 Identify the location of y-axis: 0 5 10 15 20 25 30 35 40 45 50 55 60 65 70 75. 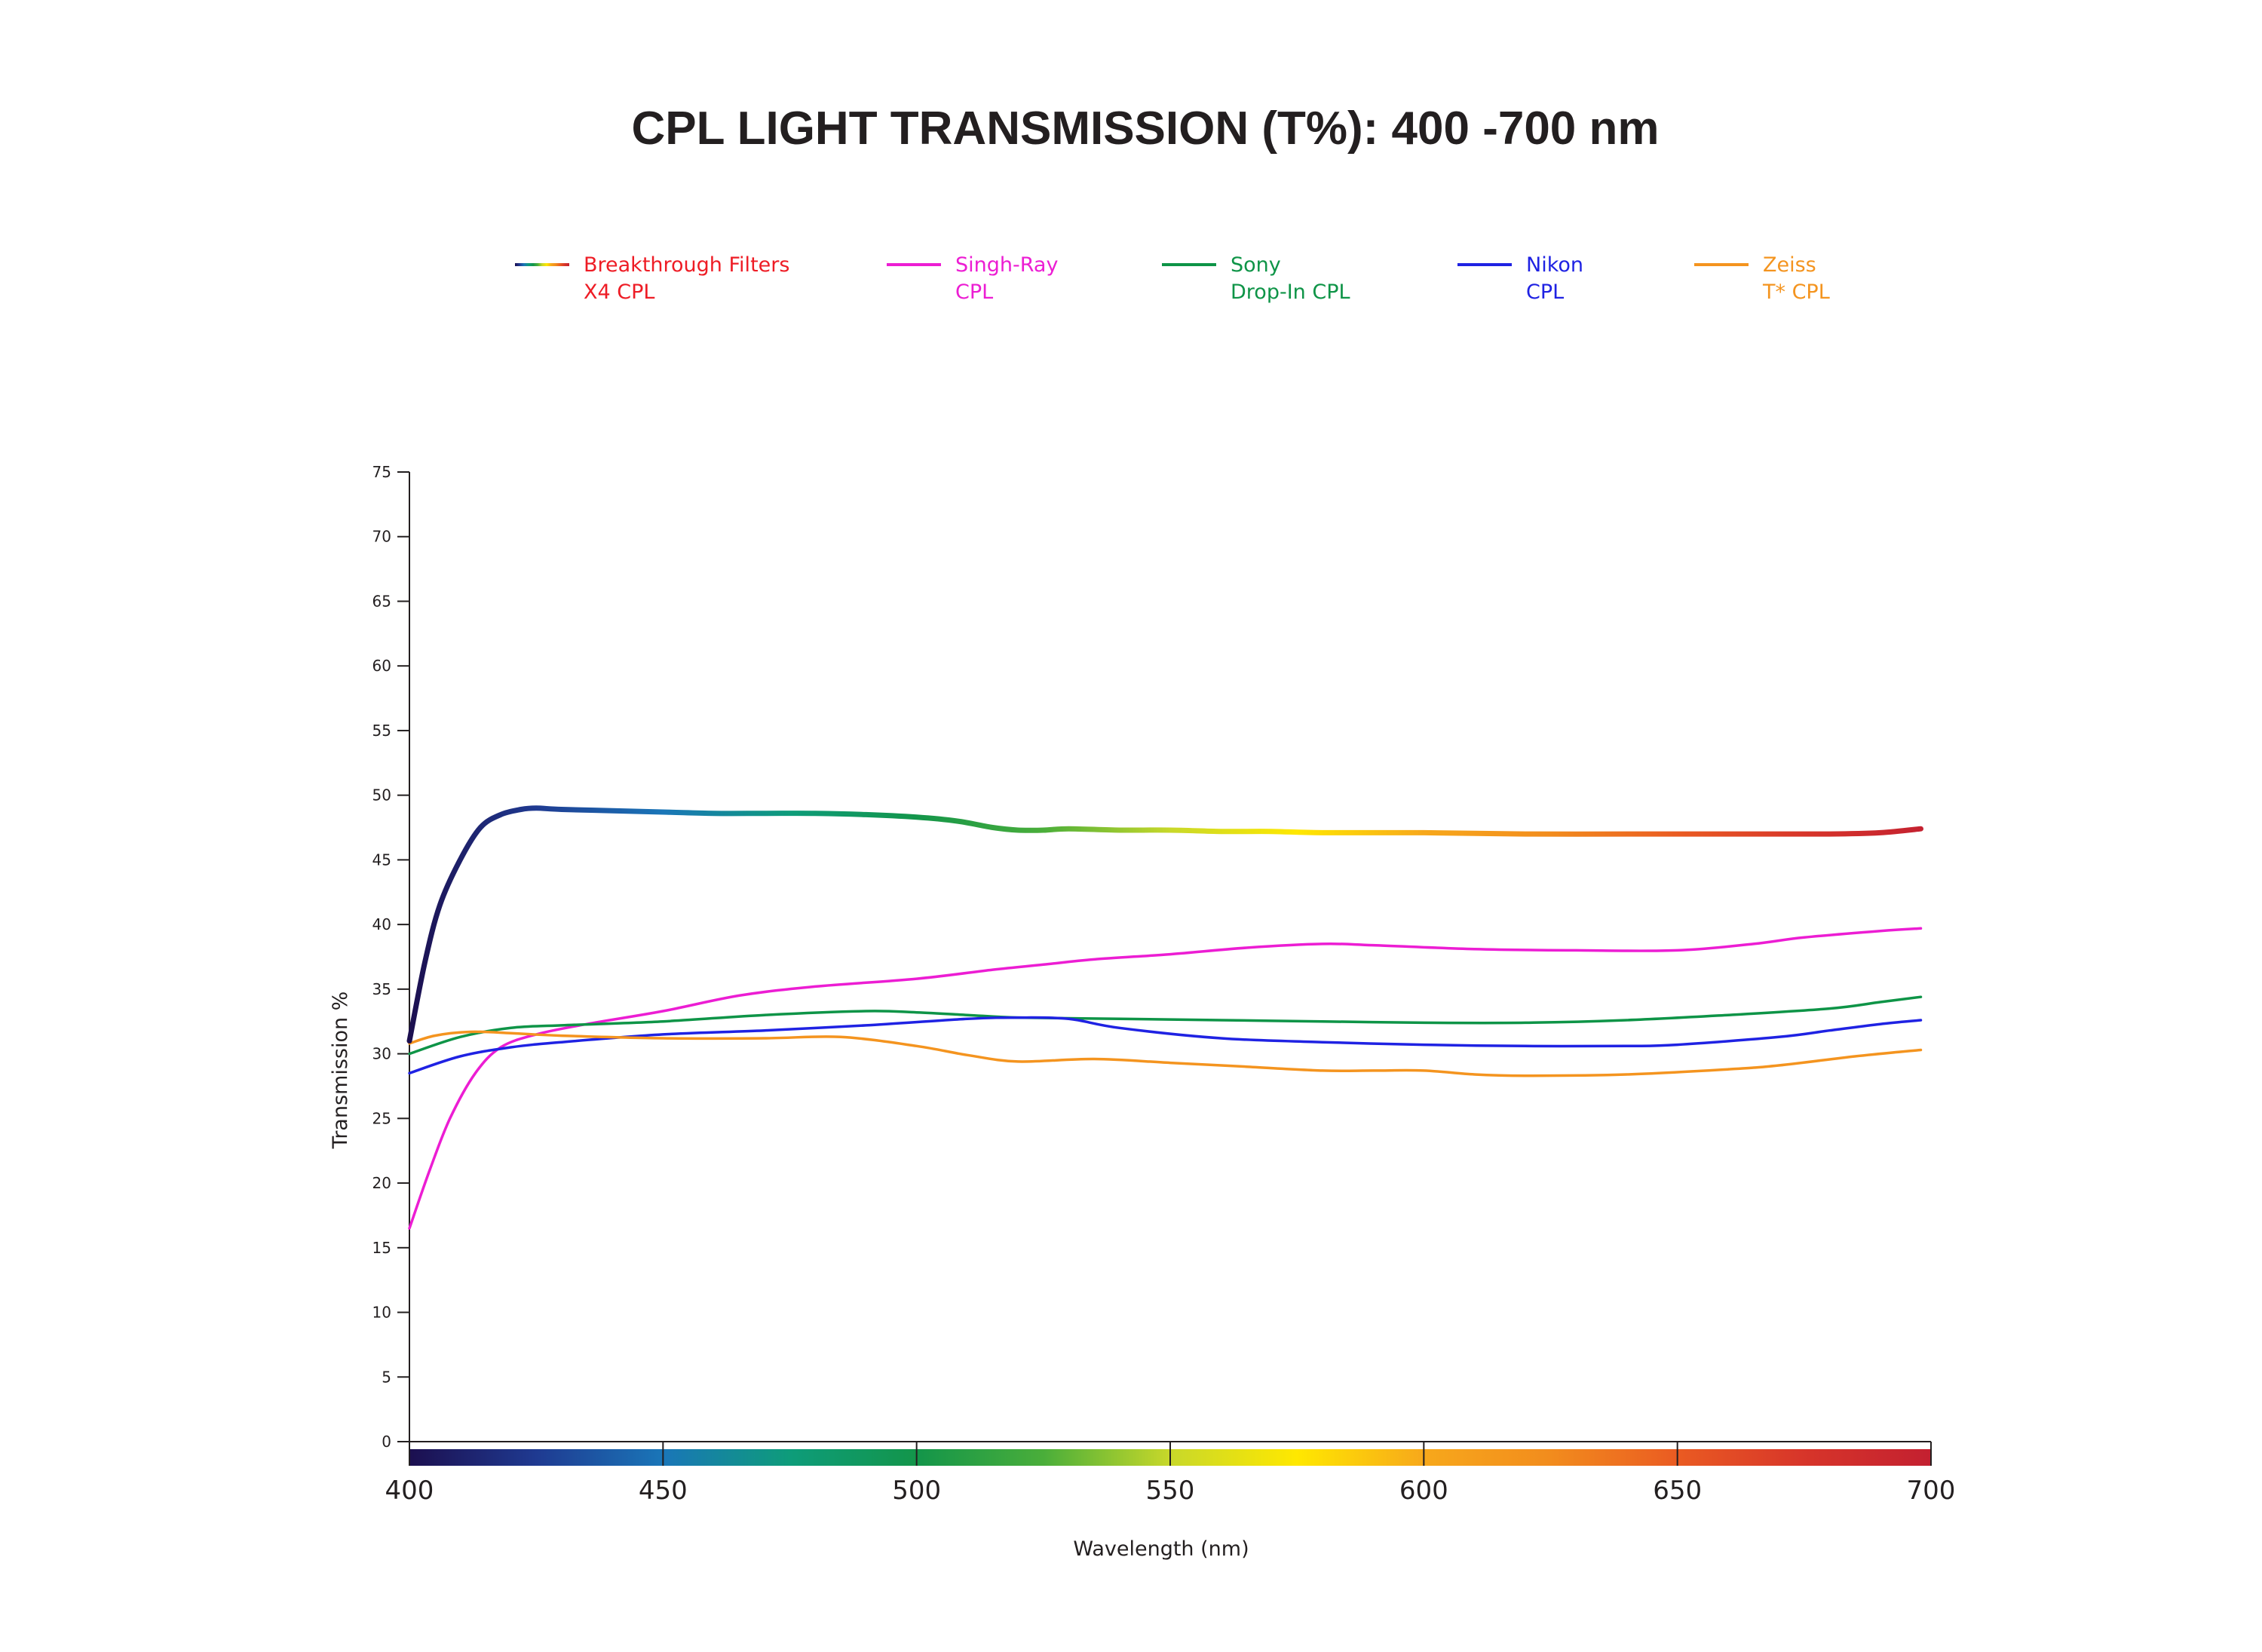
(391, 957).